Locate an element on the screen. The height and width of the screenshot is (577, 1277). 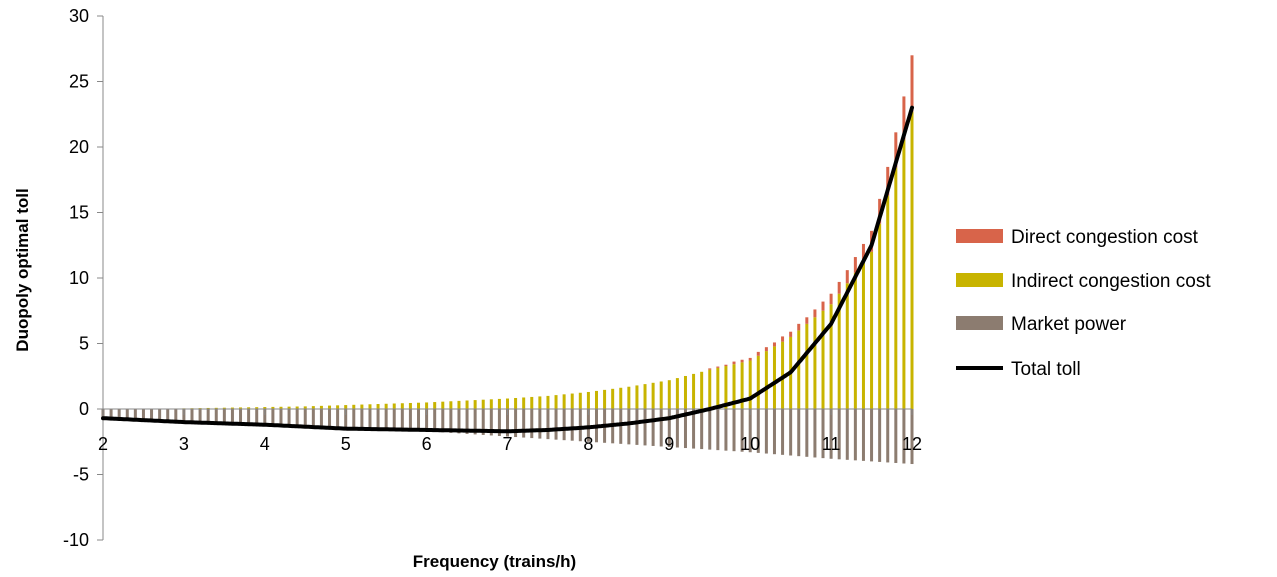
legend-label: Indirect congestion cost is located at coordinates (1111, 281).